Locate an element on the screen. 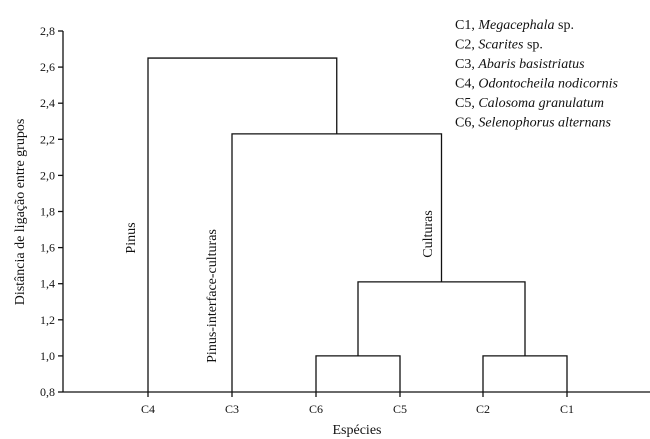 The width and height of the screenshot is (650, 439). legend-species-name: Odontocheila nodicornis is located at coordinates (548, 84).